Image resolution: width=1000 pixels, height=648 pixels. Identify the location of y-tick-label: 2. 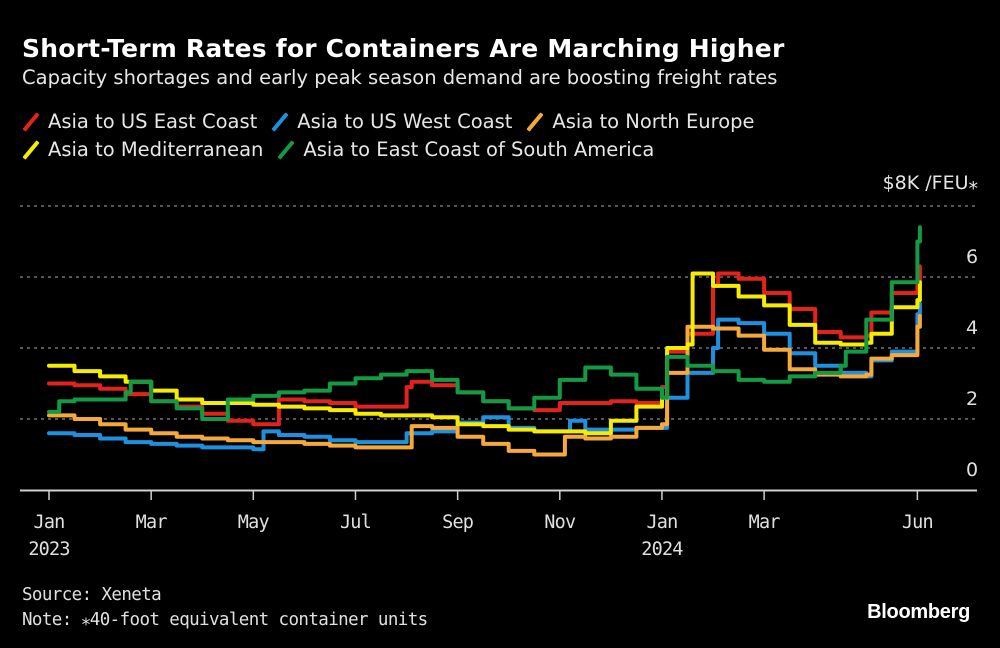
(972, 399).